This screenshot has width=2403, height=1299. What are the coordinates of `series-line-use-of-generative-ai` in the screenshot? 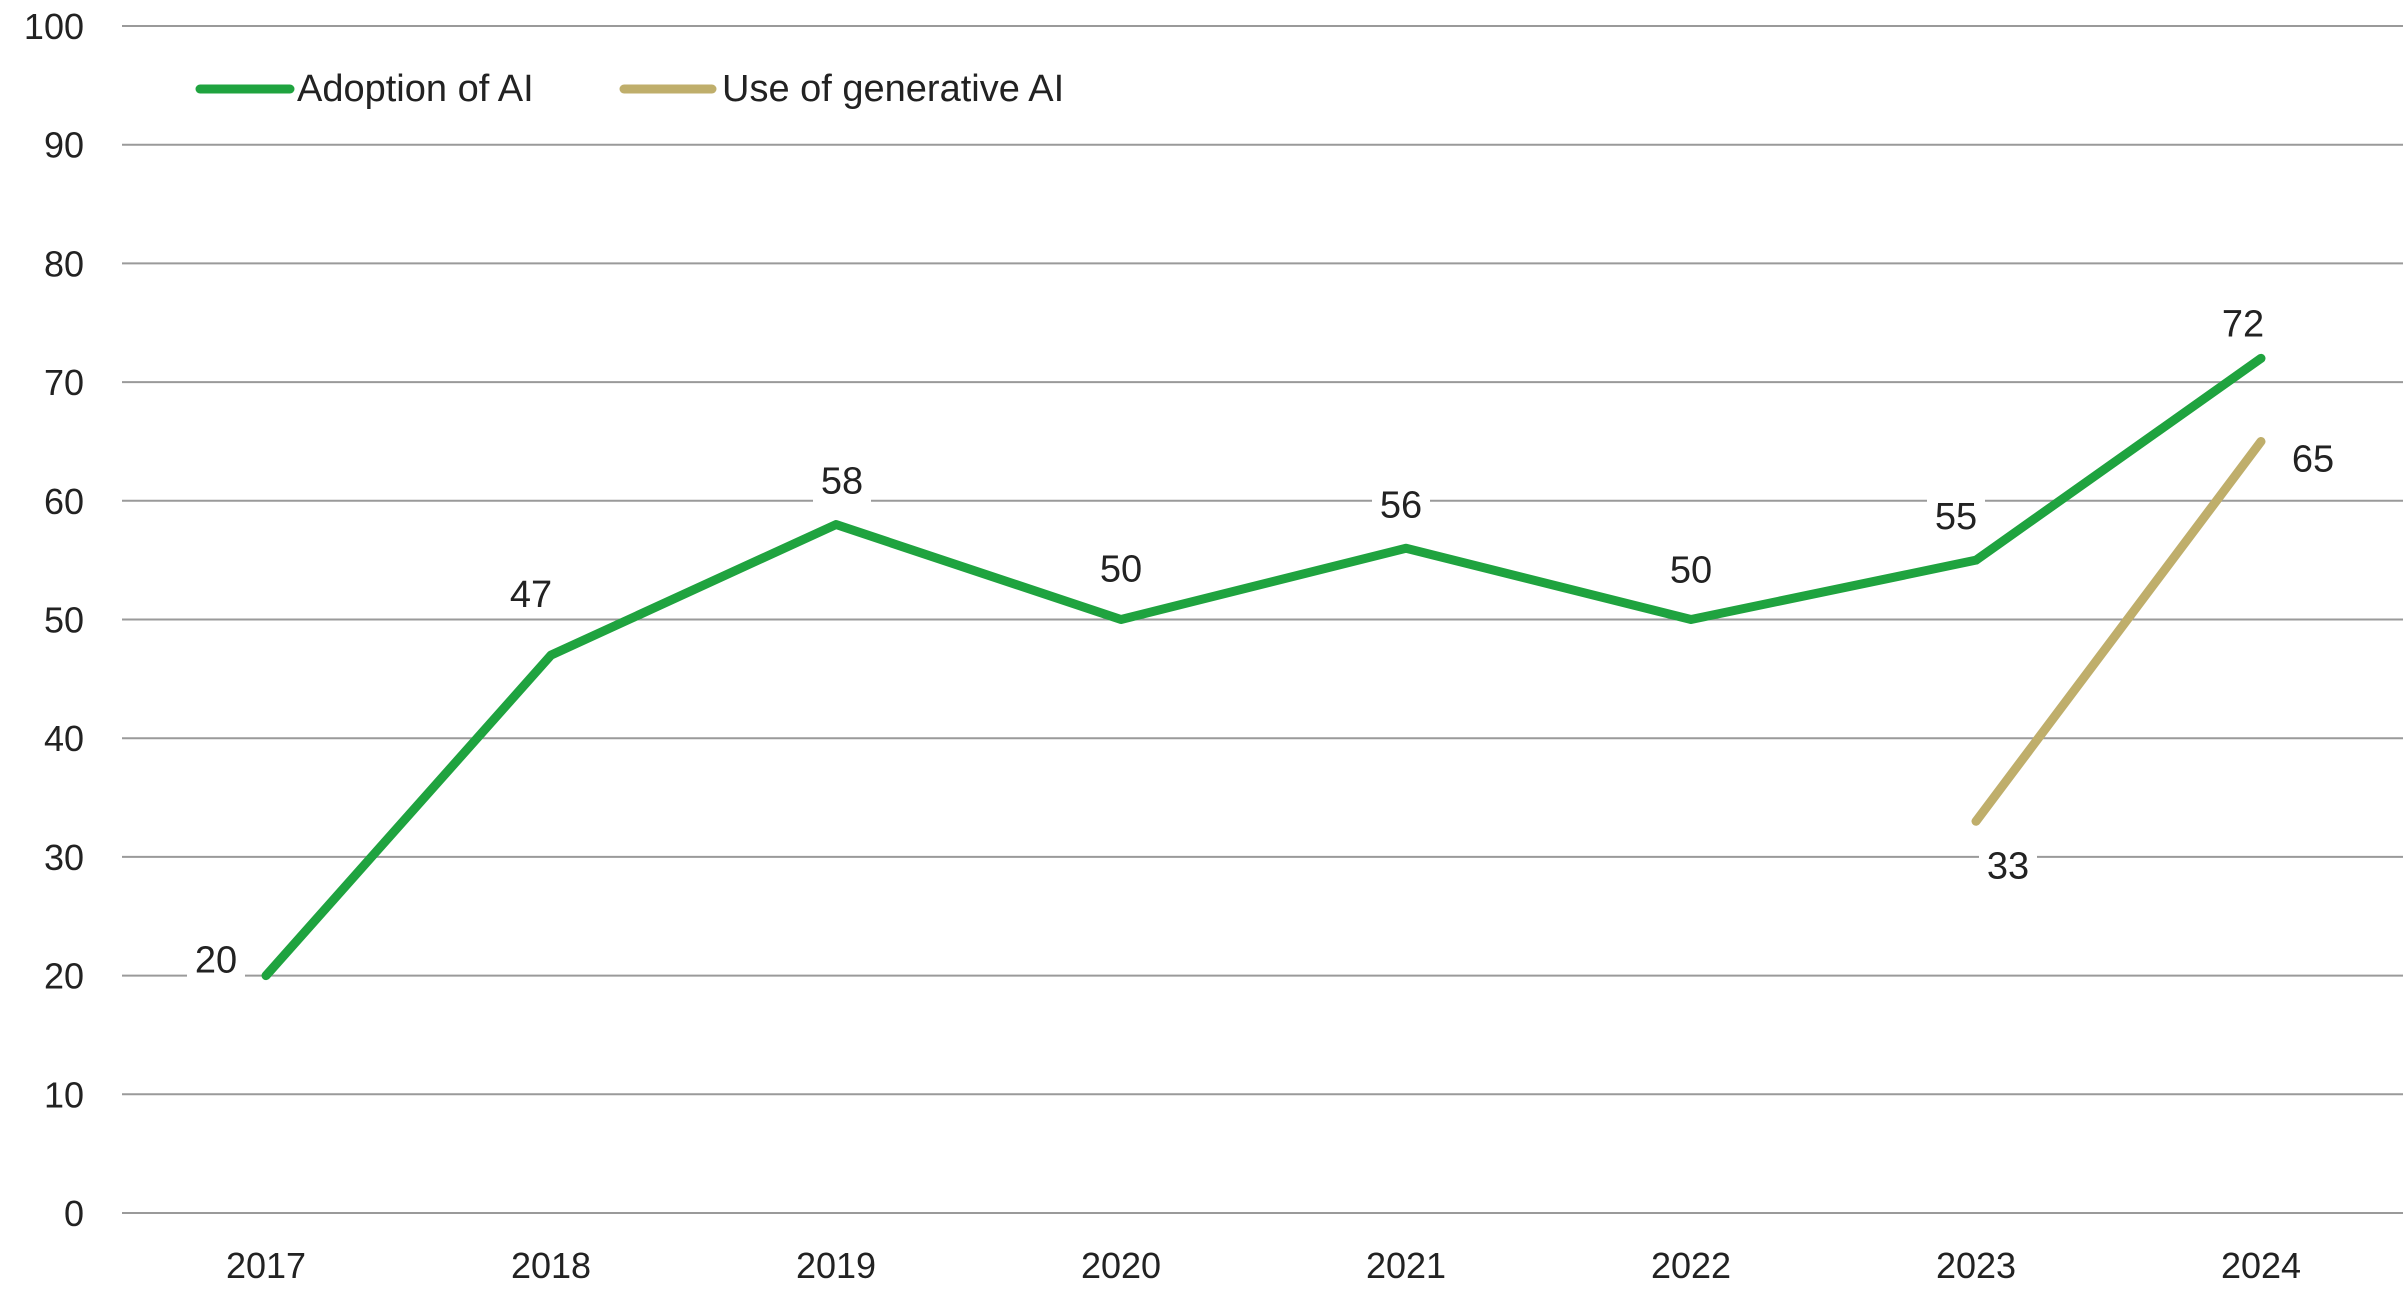 It's located at (2118, 631).